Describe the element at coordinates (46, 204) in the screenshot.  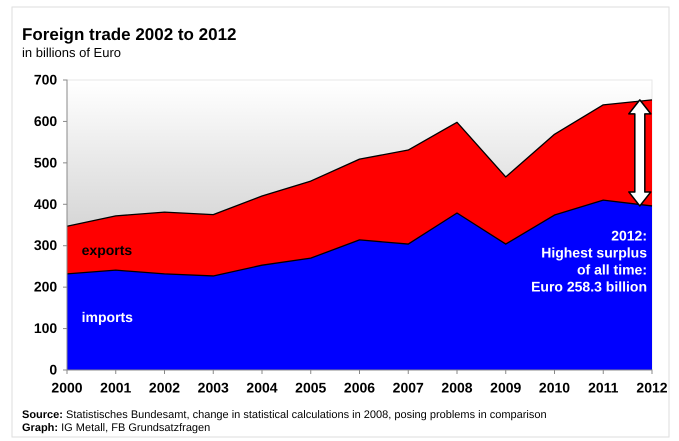
I see `y-tick-label: 400` at that location.